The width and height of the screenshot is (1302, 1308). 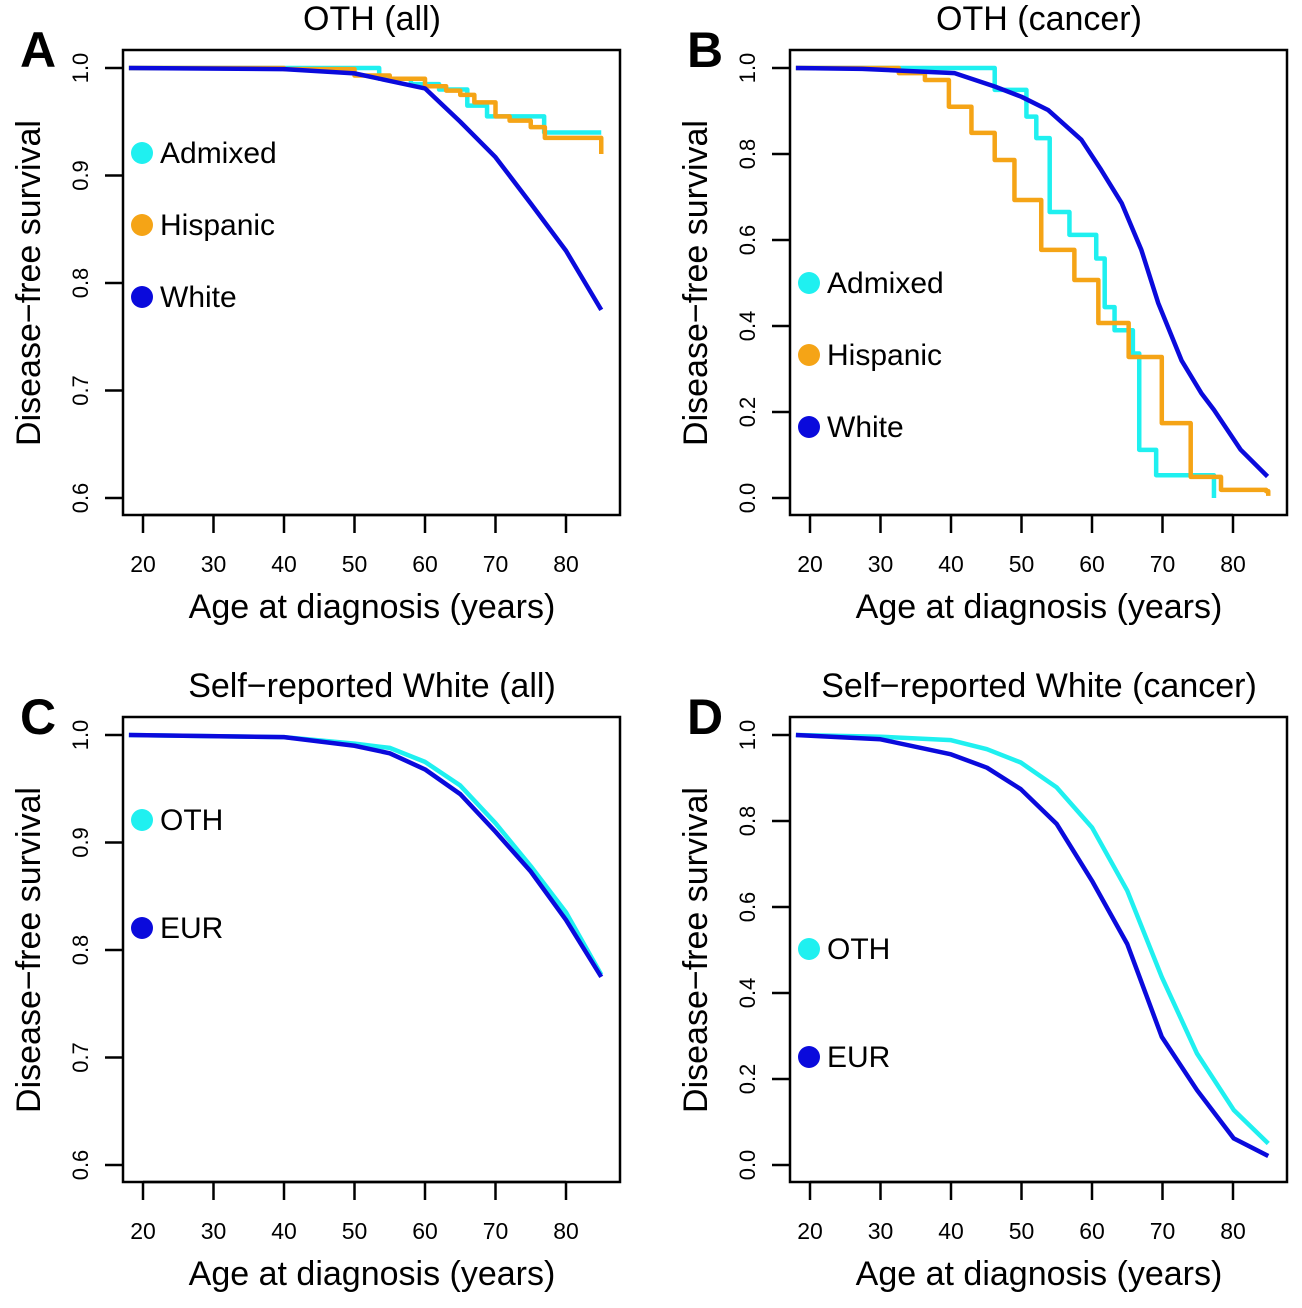 I want to click on panel-letter: C, so click(x=38, y=717).